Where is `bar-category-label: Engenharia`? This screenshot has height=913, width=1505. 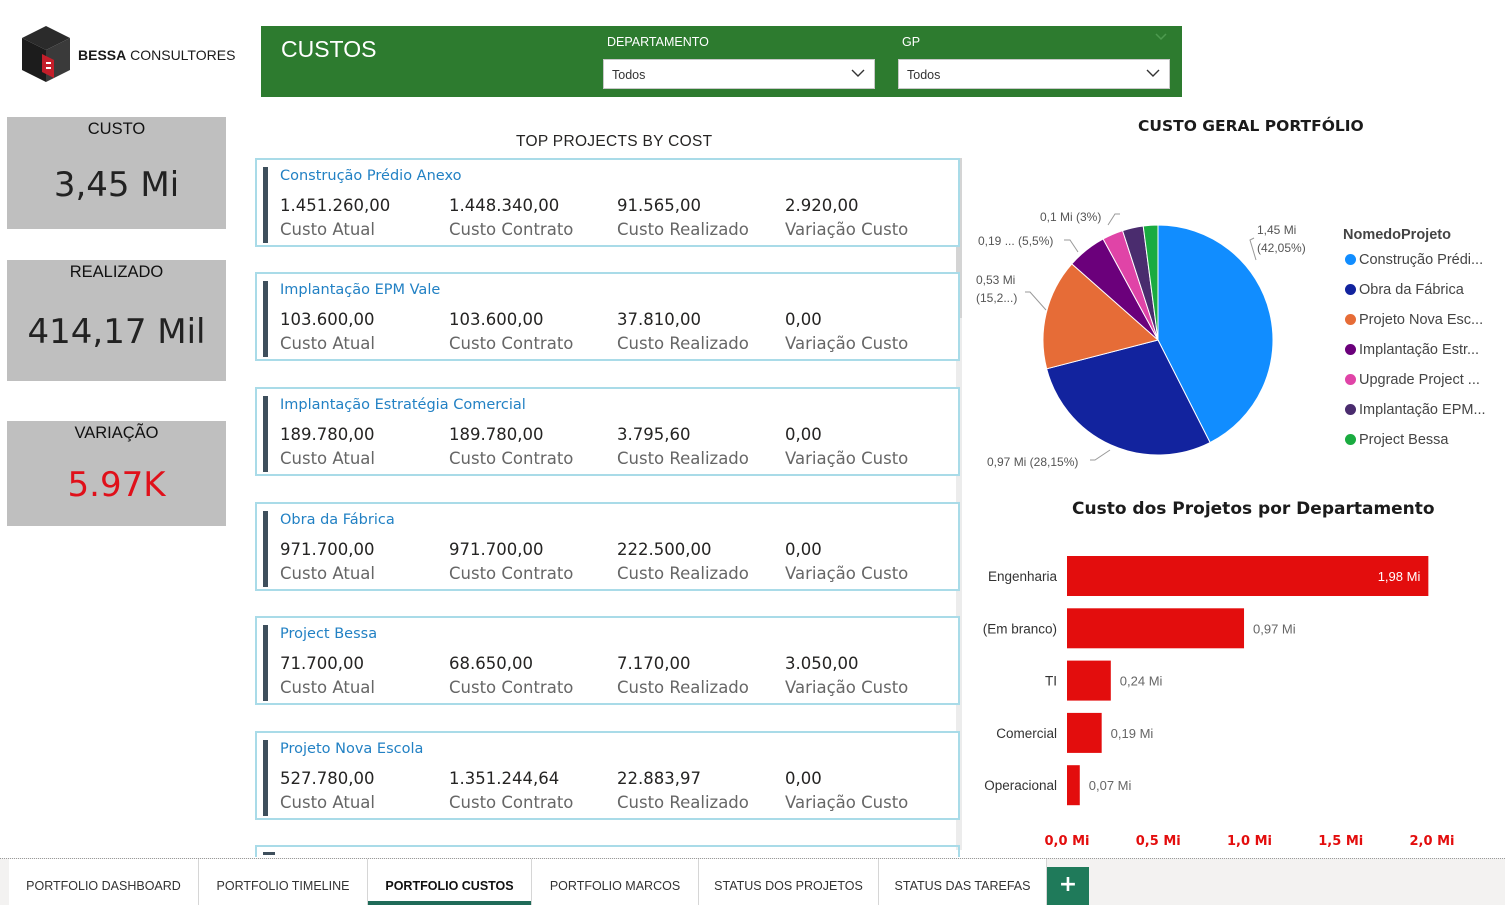
bar-category-label: Engenharia is located at coordinates (1023, 576).